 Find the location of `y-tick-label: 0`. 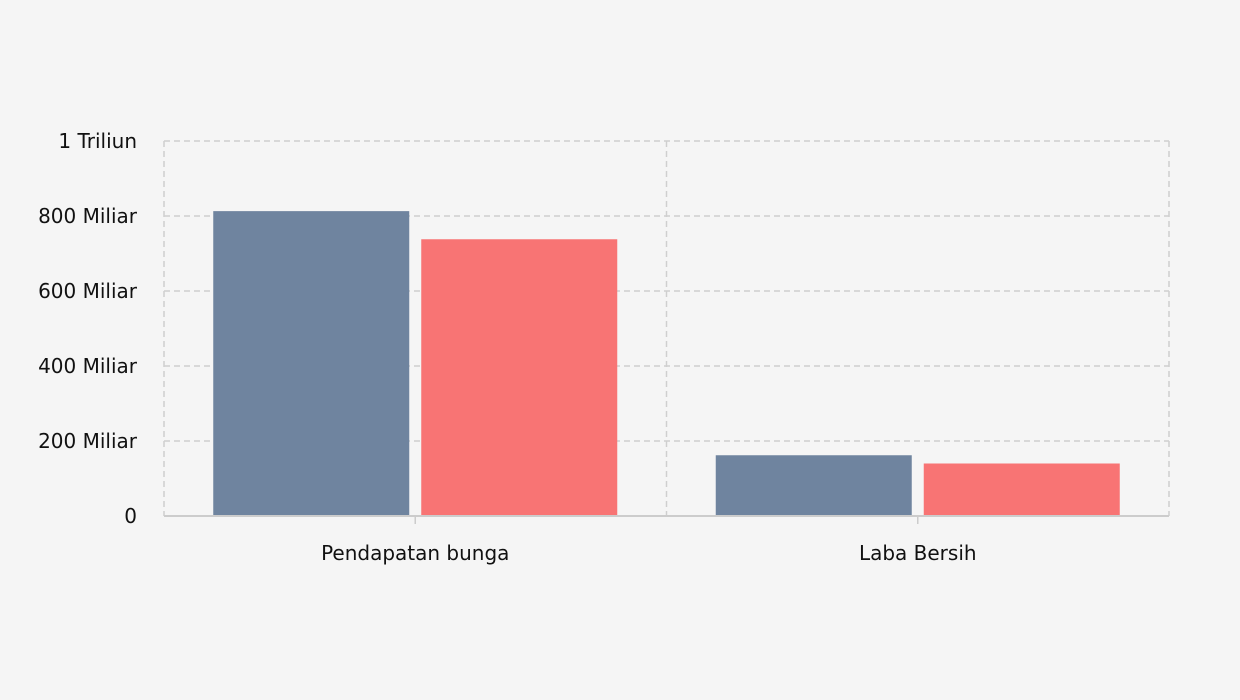

y-tick-label: 0 is located at coordinates (130, 516).